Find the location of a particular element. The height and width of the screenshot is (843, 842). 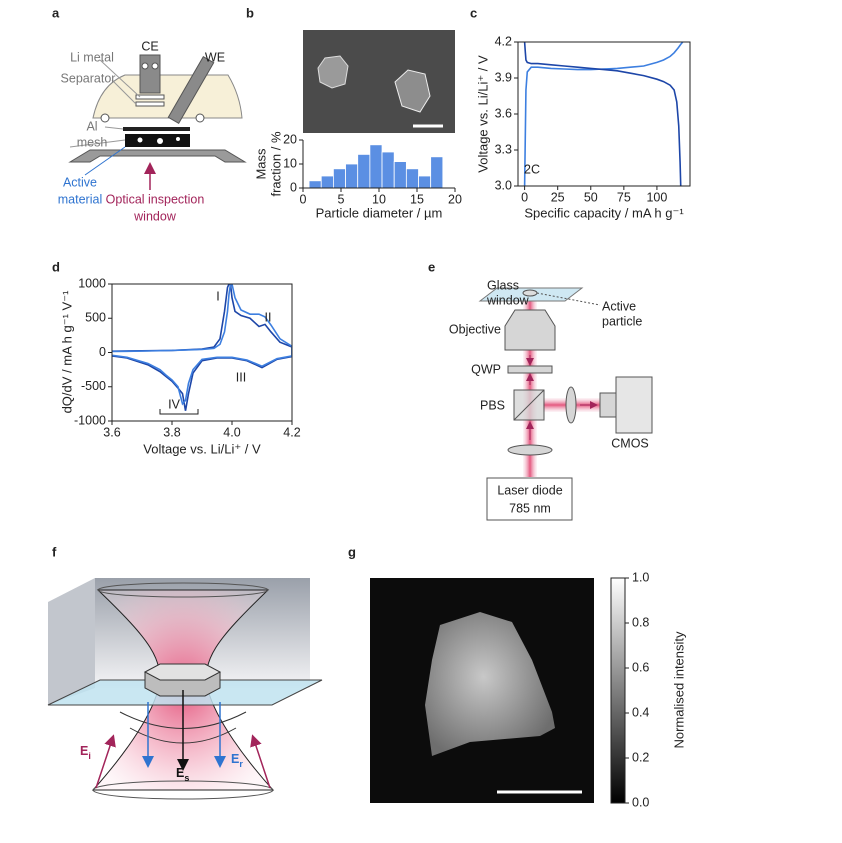

panel-letter: c is located at coordinates (473, 12).